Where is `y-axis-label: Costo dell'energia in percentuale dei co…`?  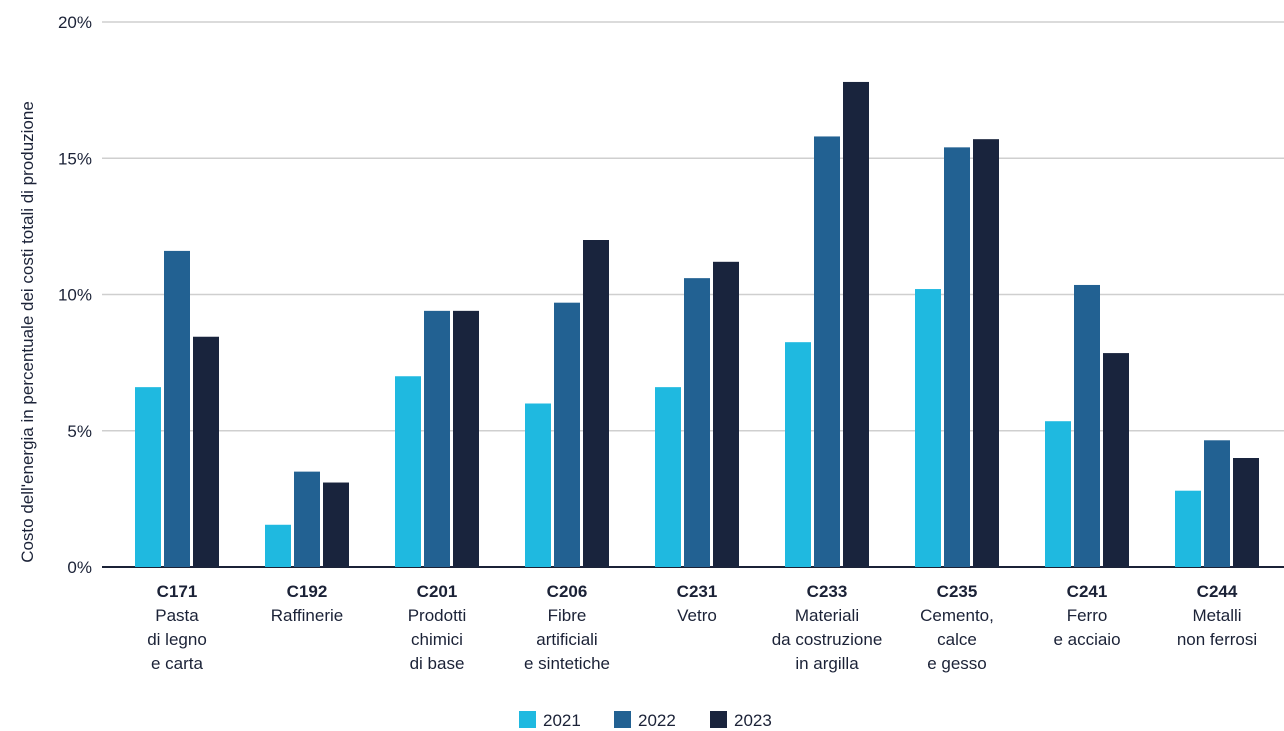
y-axis-label: Costo dell'energia in percentuale dei co… is located at coordinates (27, 332).